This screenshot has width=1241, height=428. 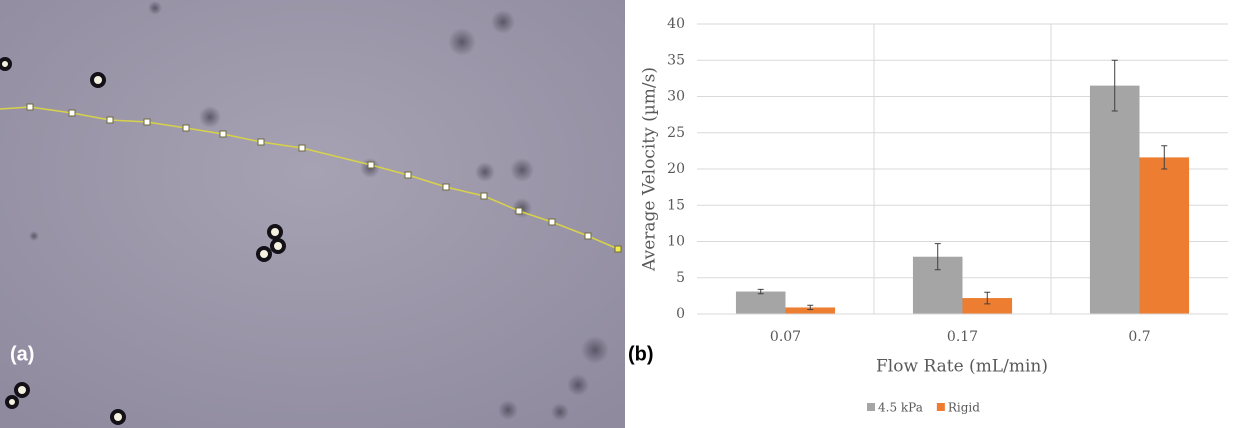 What do you see at coordinates (676, 242) in the screenshot?
I see `y-tick-label: 10` at bounding box center [676, 242].